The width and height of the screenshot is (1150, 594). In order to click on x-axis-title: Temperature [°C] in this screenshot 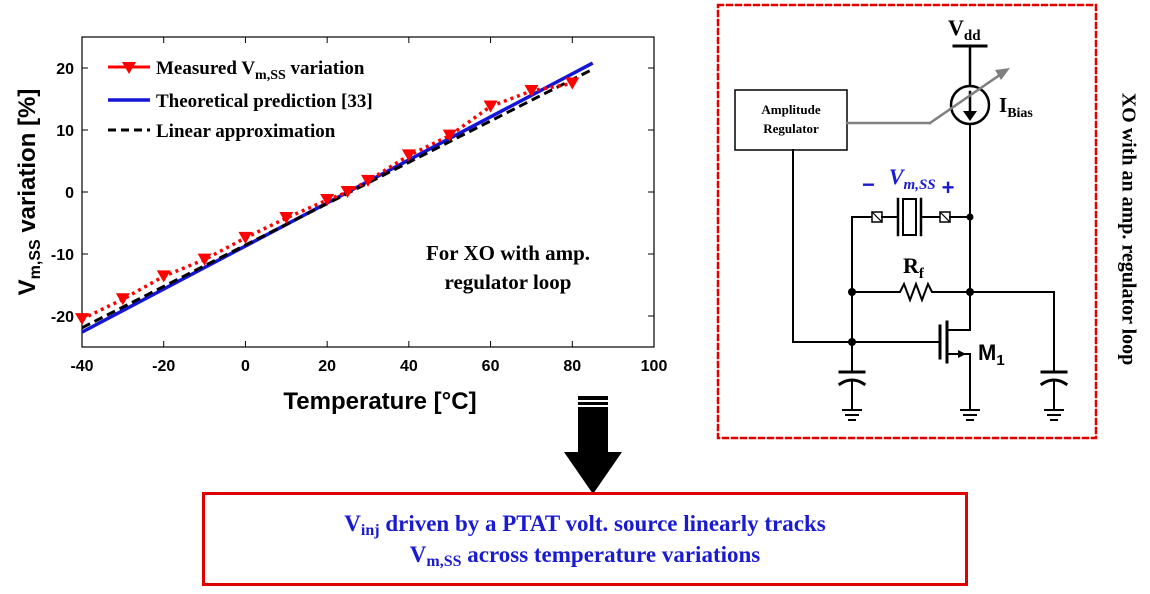, I will do `click(379, 401)`.